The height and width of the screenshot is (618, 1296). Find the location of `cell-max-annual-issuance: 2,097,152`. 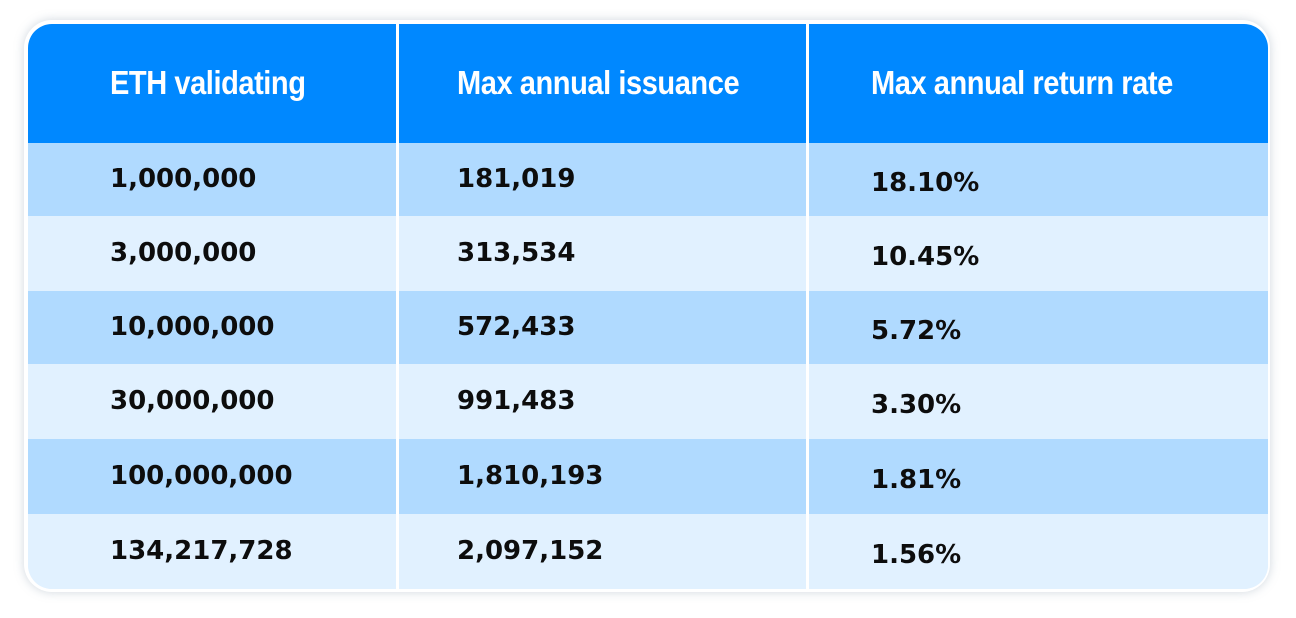

cell-max-annual-issuance: 2,097,152 is located at coordinates (604, 551).